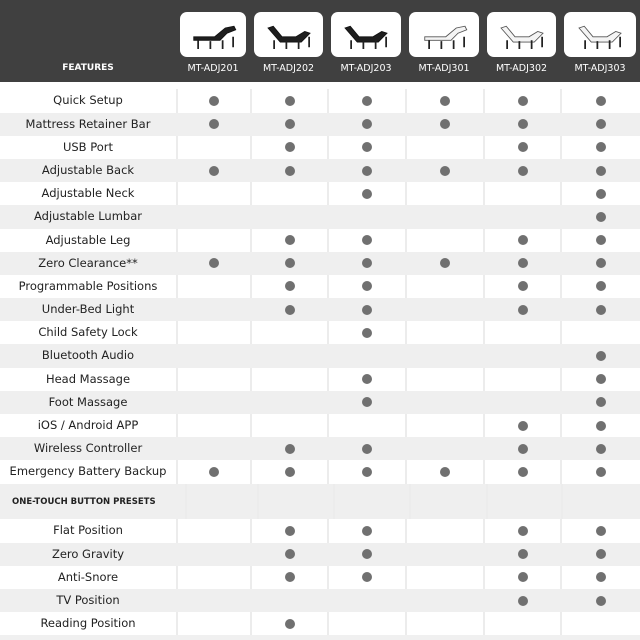  Describe the element at coordinates (320, 501) in the screenshot. I see `section-header-row: ONE-TOUCH BUTTON PRESETS` at that location.